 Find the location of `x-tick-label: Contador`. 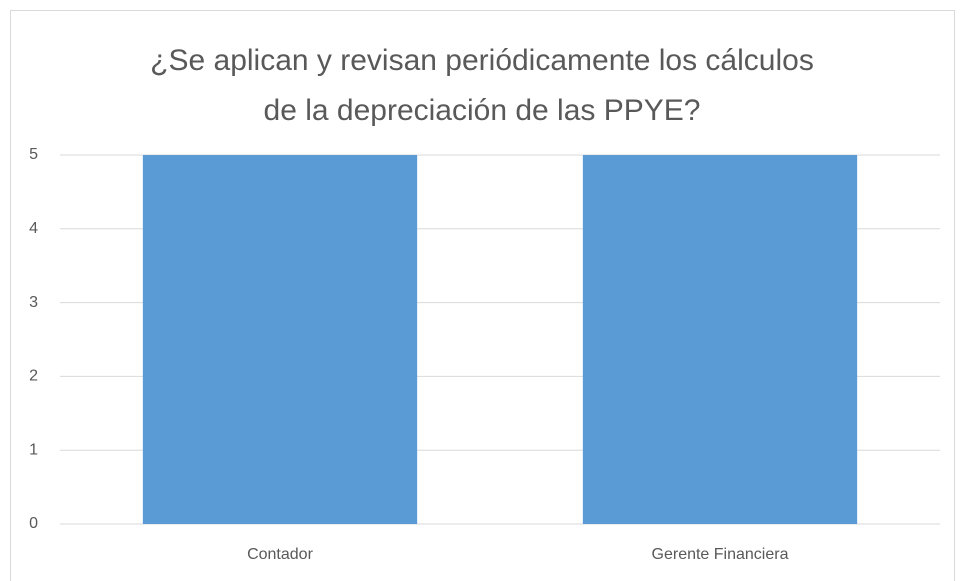

x-tick-label: Contador is located at coordinates (280, 554).